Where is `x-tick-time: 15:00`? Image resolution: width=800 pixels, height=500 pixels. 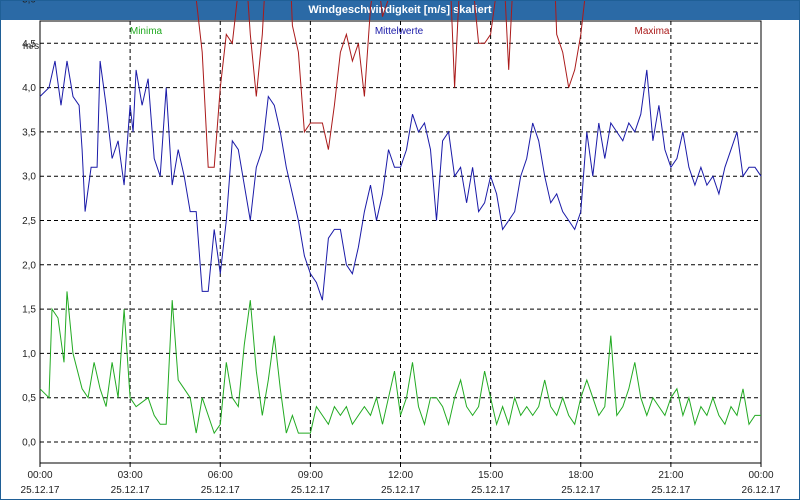 x-tick-time: 15:00 is located at coordinates (490, 475).